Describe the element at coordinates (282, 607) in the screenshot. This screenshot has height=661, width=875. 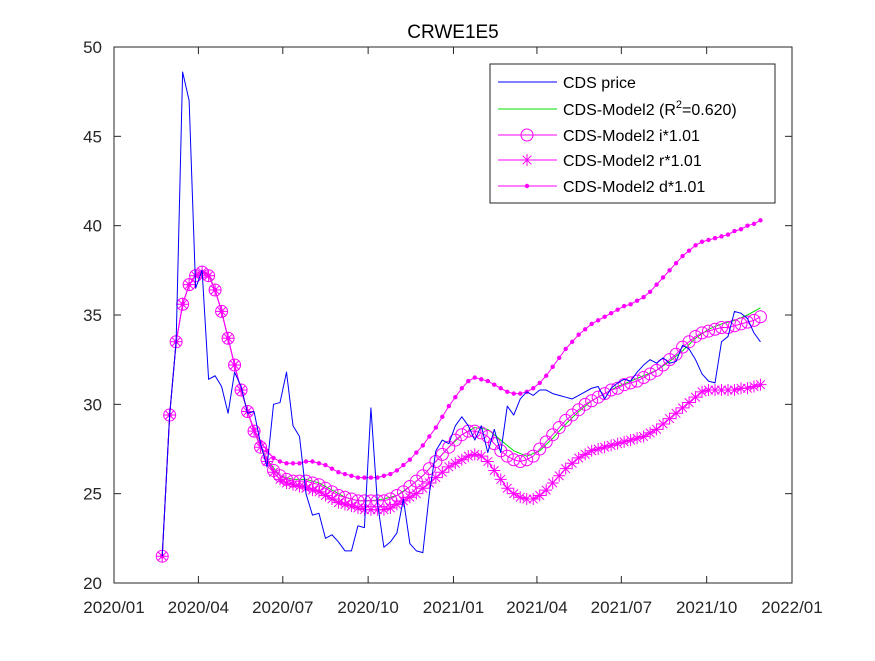
I see `x-tick-label: 2020/07` at that location.